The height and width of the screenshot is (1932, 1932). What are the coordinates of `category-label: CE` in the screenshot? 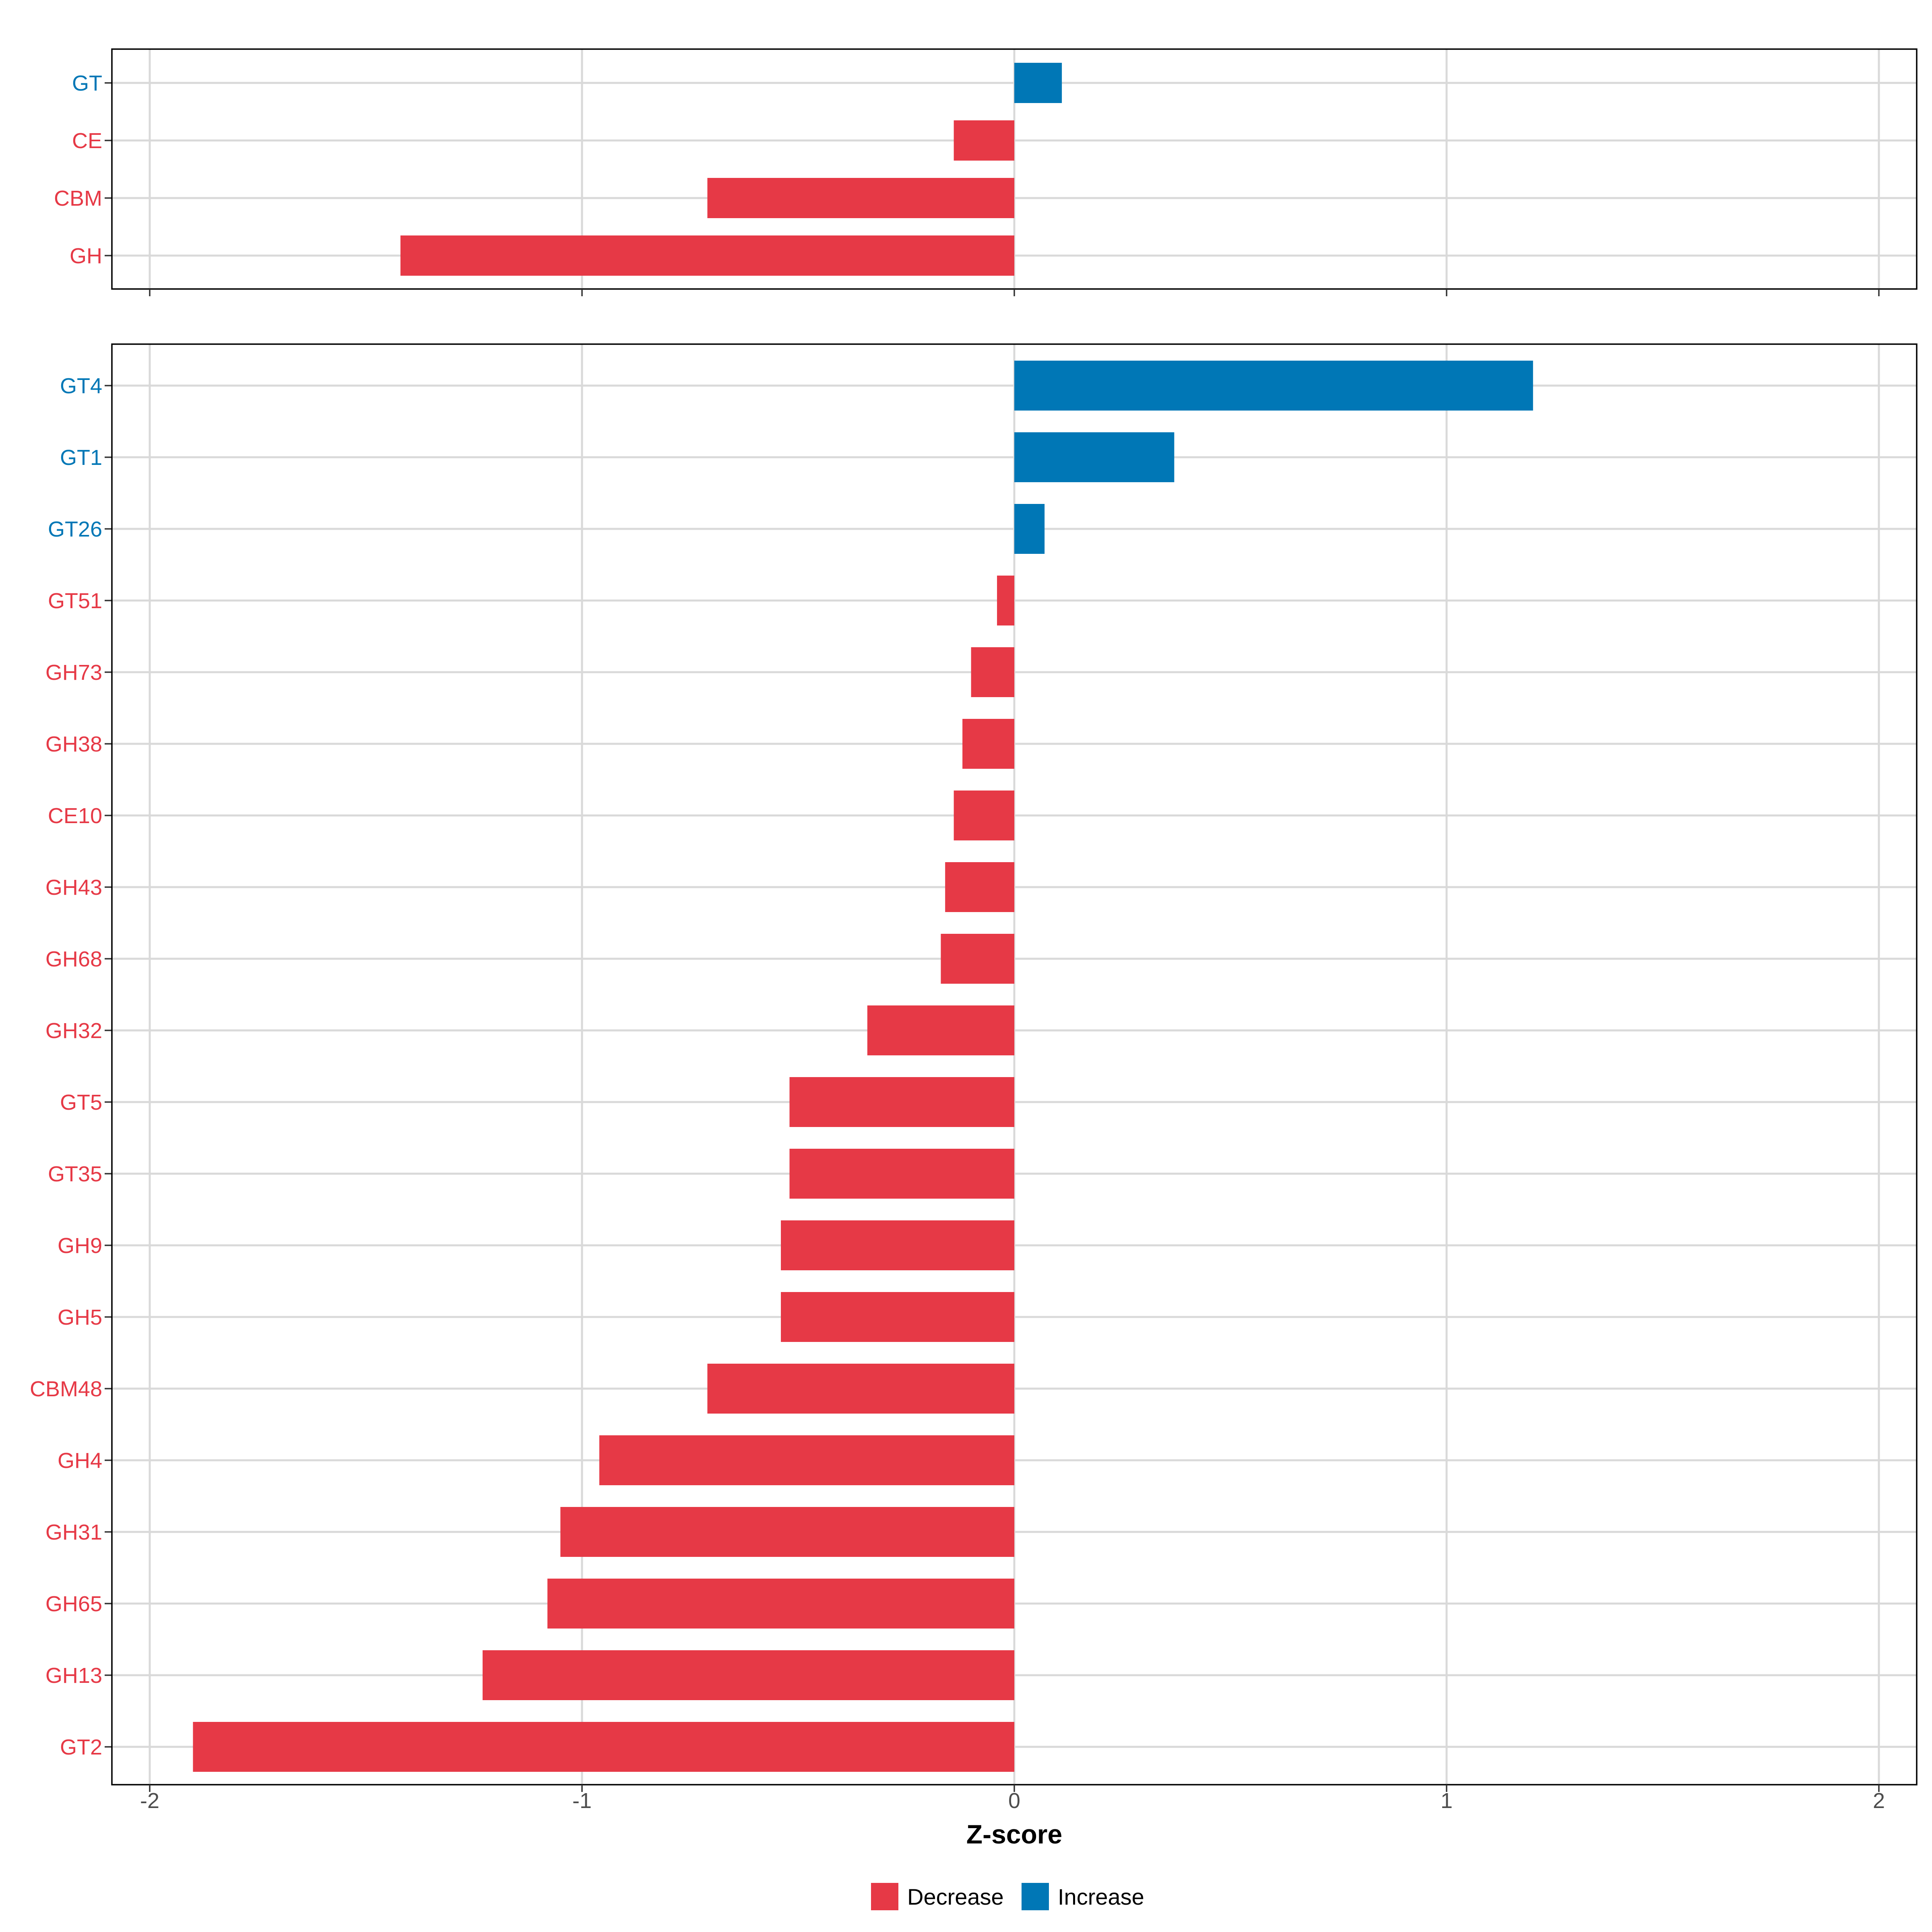 It's located at (87, 141).